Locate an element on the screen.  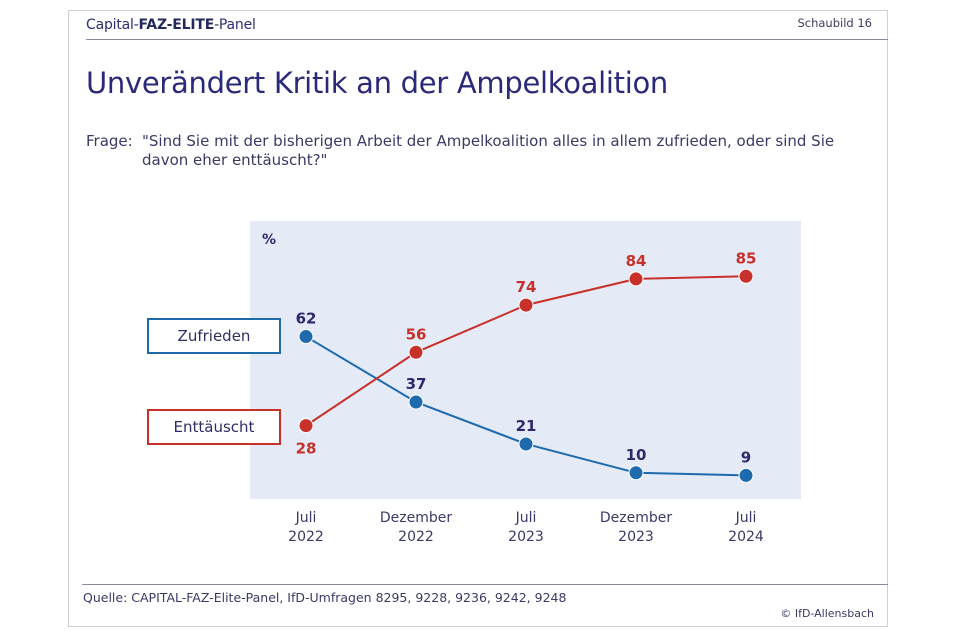
legend-enttaeuscht: Enttäuscht is located at coordinates (214, 427).